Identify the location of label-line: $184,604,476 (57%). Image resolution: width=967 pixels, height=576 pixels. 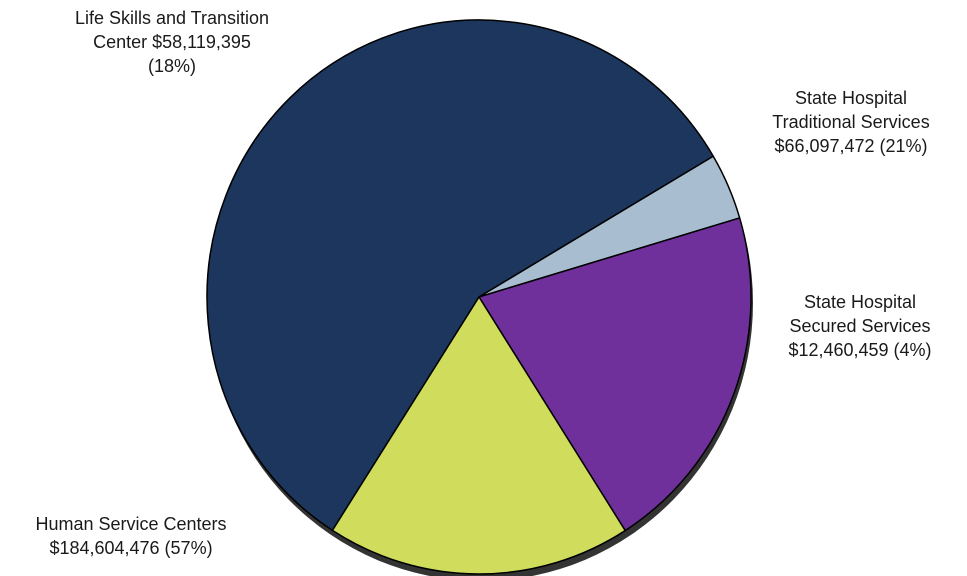
(131, 548).